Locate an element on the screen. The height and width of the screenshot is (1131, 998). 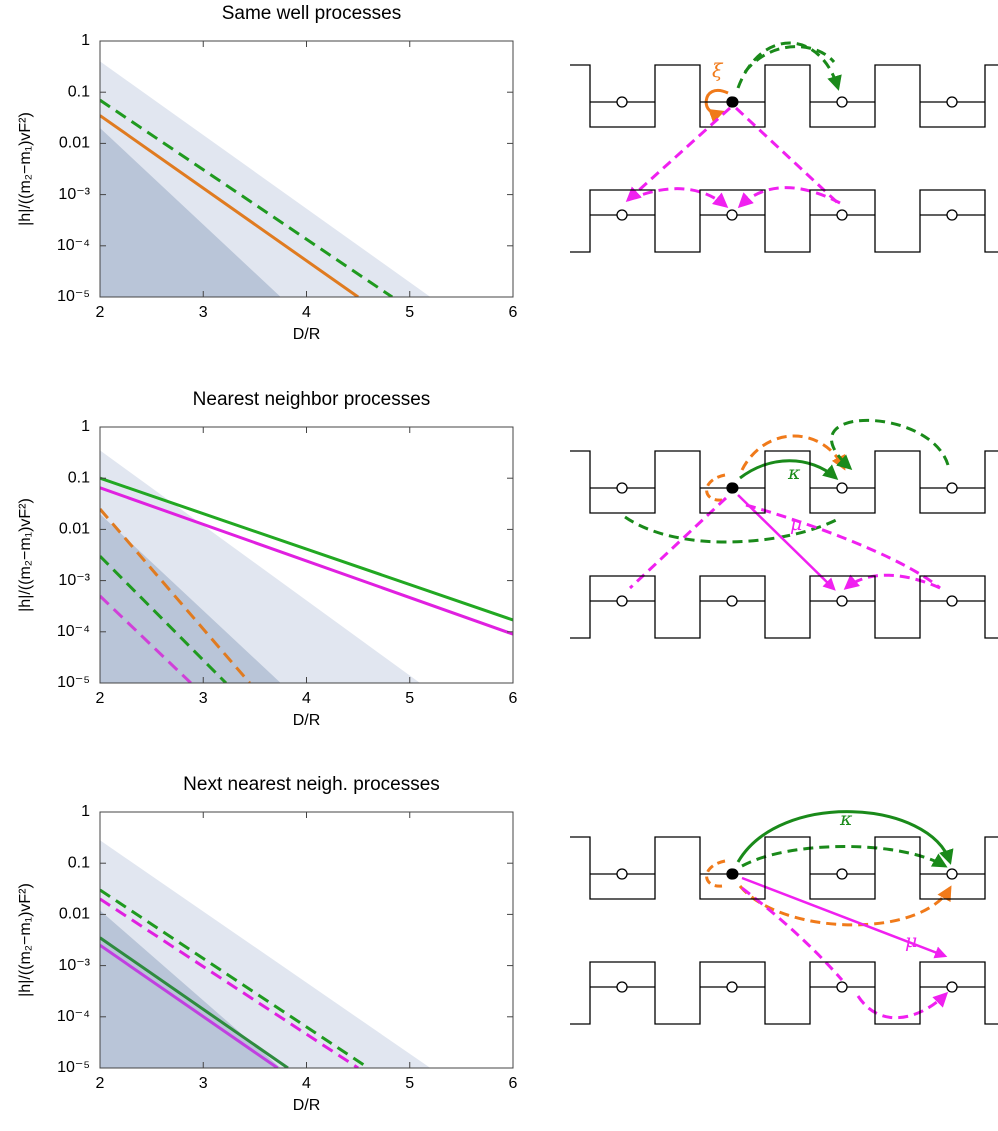
chart-title: Nearest neighbor processes is located at coordinates (312, 399).